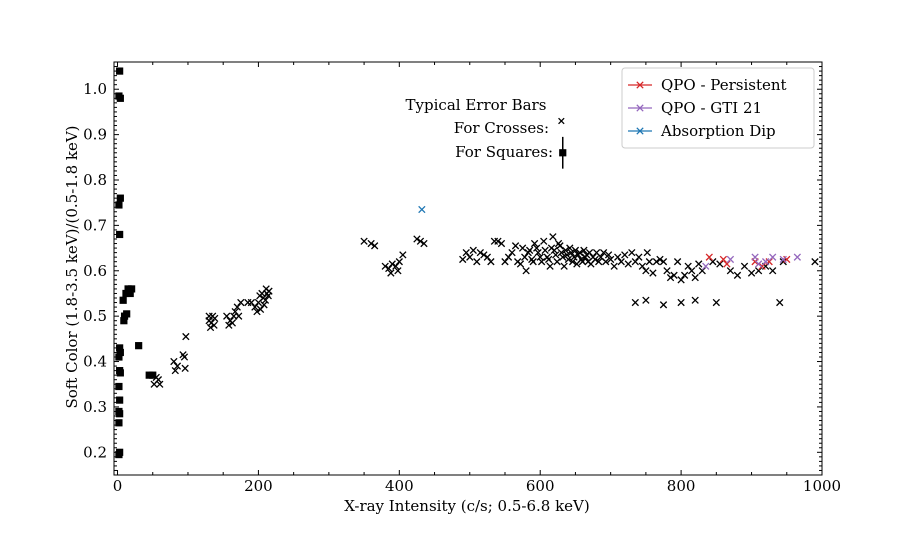 This screenshot has width=913, height=533. I want to click on y-tick-label: 0.7, so click(95, 225).